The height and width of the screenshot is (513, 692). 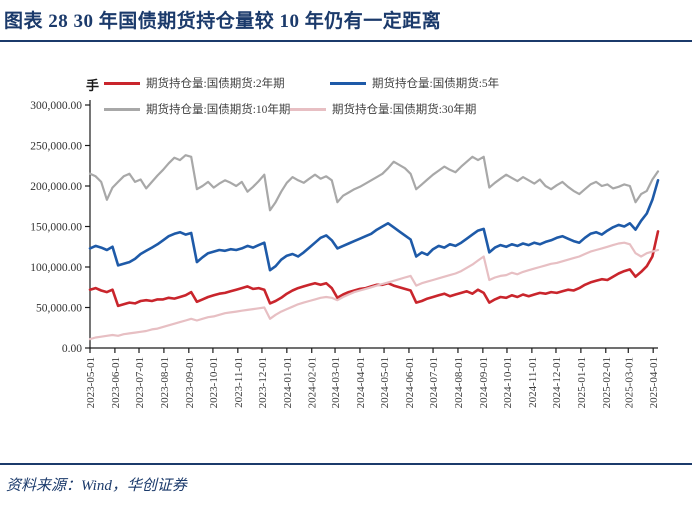 What do you see at coordinates (56, 147) in the screenshot?
I see `y-tick-label: 250,000.00` at bounding box center [56, 147].